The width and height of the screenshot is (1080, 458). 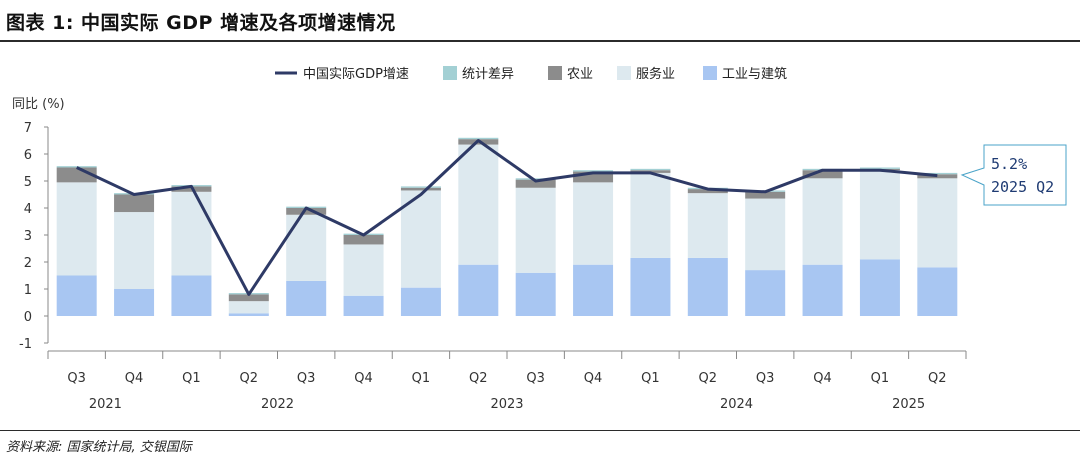 I want to click on legend-swatch-statistical-diff, so click(x=450, y=73).